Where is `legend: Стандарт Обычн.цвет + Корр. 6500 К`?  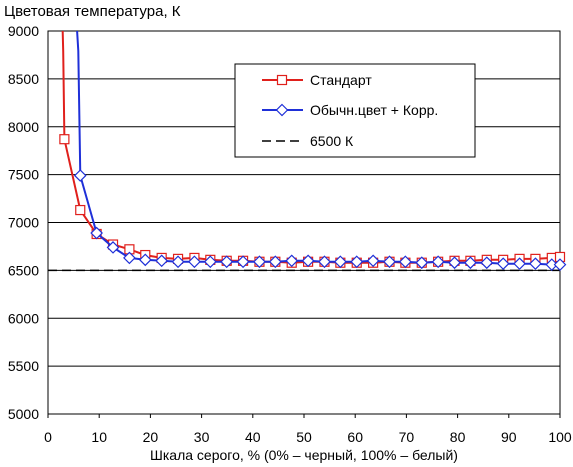 legend: Стандарт Обычн.цвет + Корр. 6500 К is located at coordinates (355, 110).